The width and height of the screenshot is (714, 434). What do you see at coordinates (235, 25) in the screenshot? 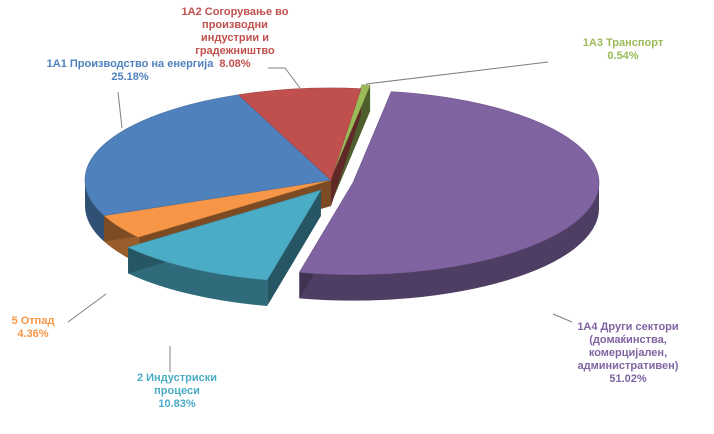
I see `label-1a2-line-2: производни` at bounding box center [235, 25].